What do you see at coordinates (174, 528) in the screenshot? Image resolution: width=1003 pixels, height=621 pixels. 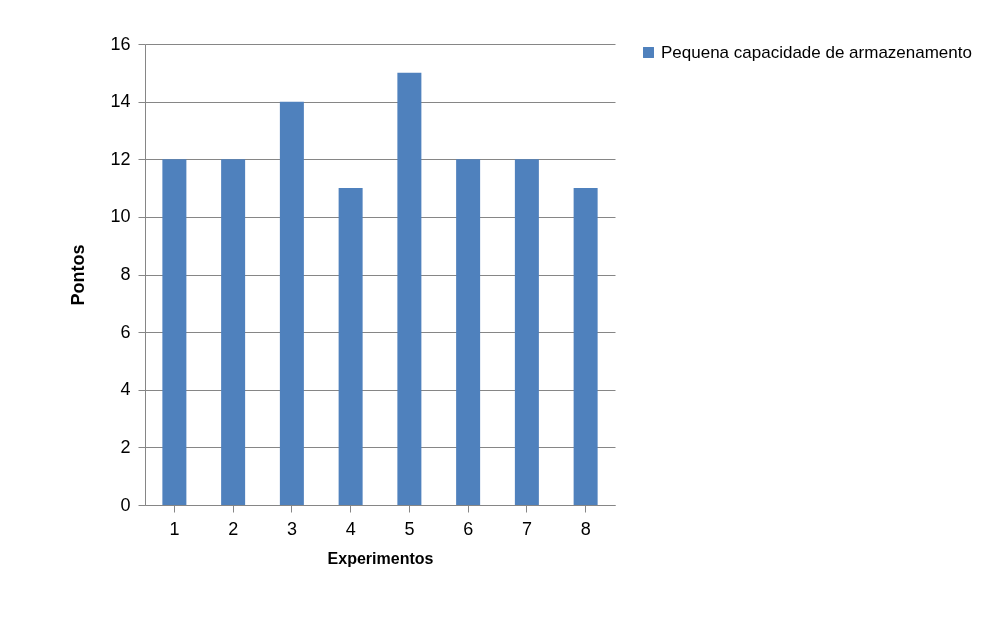 I see `x-tick-label: 1` at bounding box center [174, 528].